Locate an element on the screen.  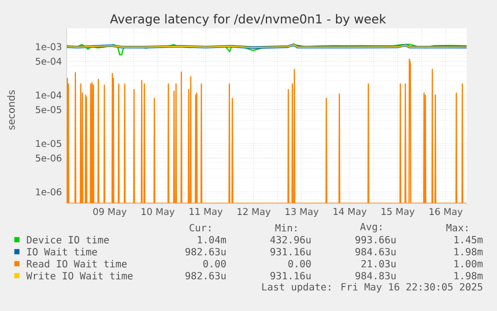
text: 1.00m is located at coordinates (468, 264).